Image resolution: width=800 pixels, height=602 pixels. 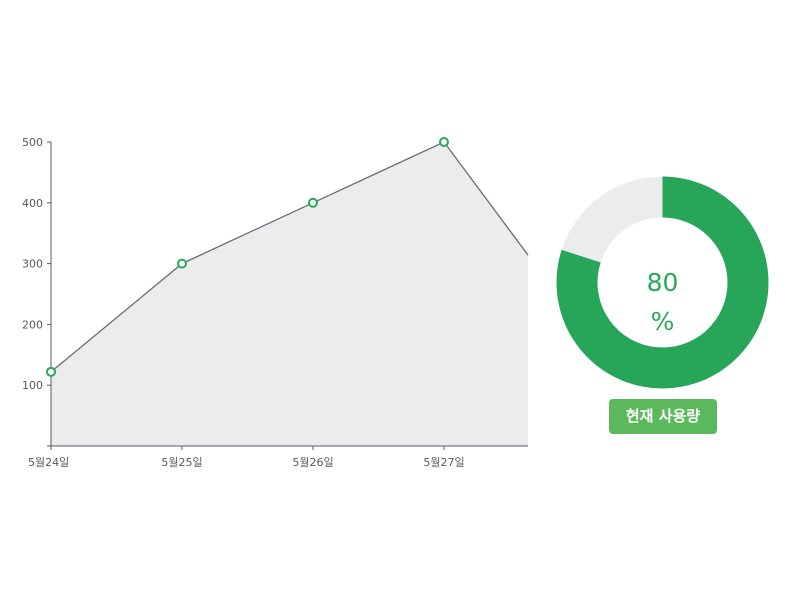 What do you see at coordinates (312, 462) in the screenshot?
I see `x-tick-label: 5월26일` at bounding box center [312, 462].